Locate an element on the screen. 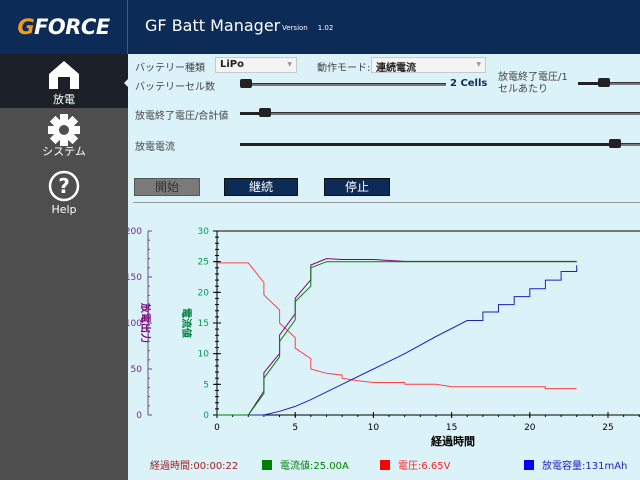  end-voltage-total-label: 放電終了電圧/合計値 is located at coordinates (182, 116).